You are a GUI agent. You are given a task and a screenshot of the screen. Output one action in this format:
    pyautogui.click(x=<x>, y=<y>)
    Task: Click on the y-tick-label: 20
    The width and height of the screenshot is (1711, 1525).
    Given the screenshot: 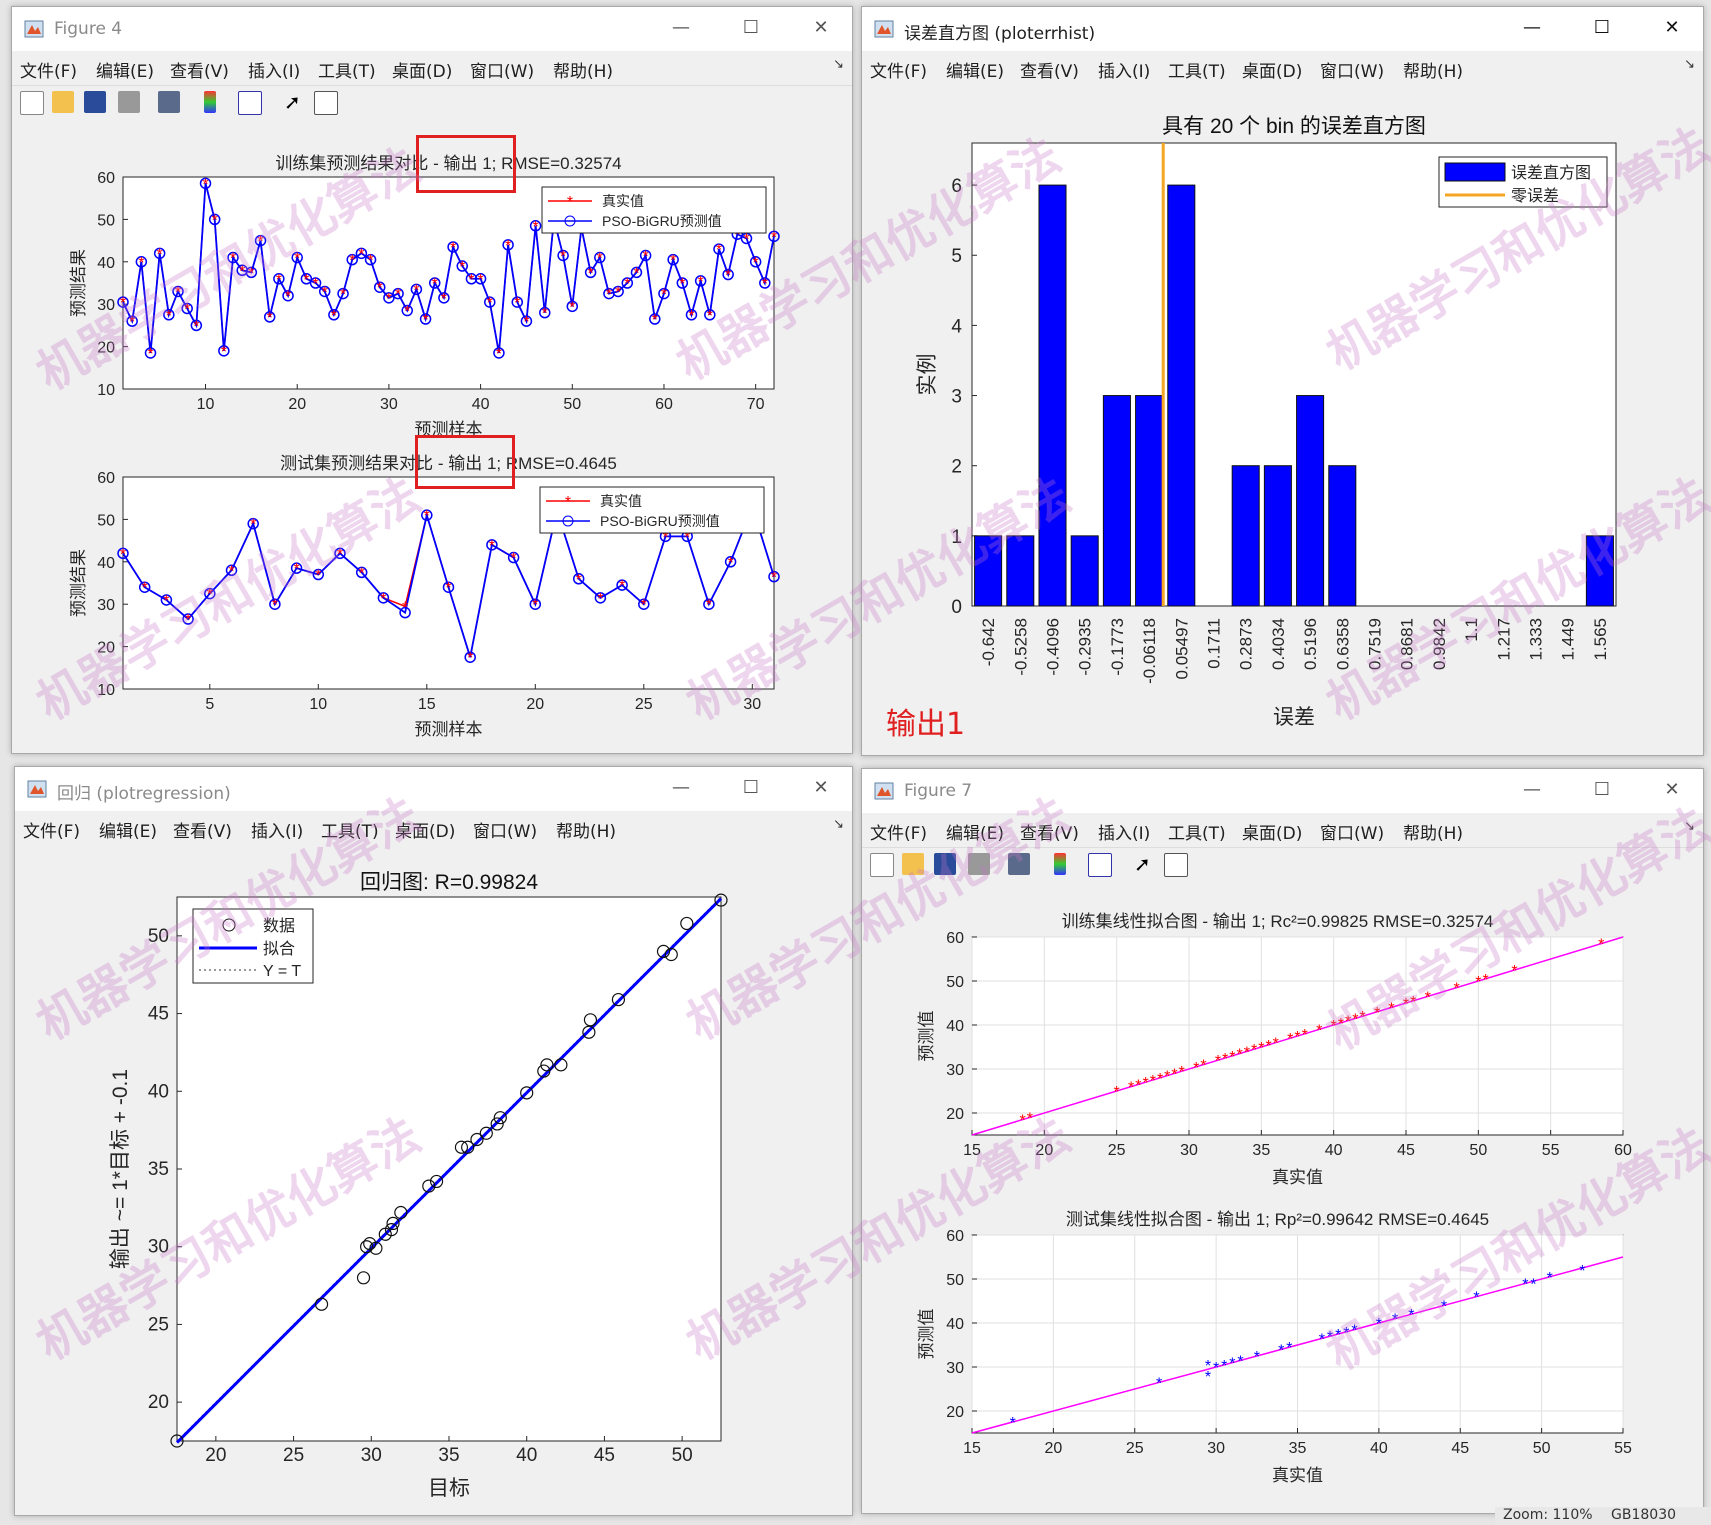 What is the action you would take?
    pyautogui.click(x=955, y=1114)
    